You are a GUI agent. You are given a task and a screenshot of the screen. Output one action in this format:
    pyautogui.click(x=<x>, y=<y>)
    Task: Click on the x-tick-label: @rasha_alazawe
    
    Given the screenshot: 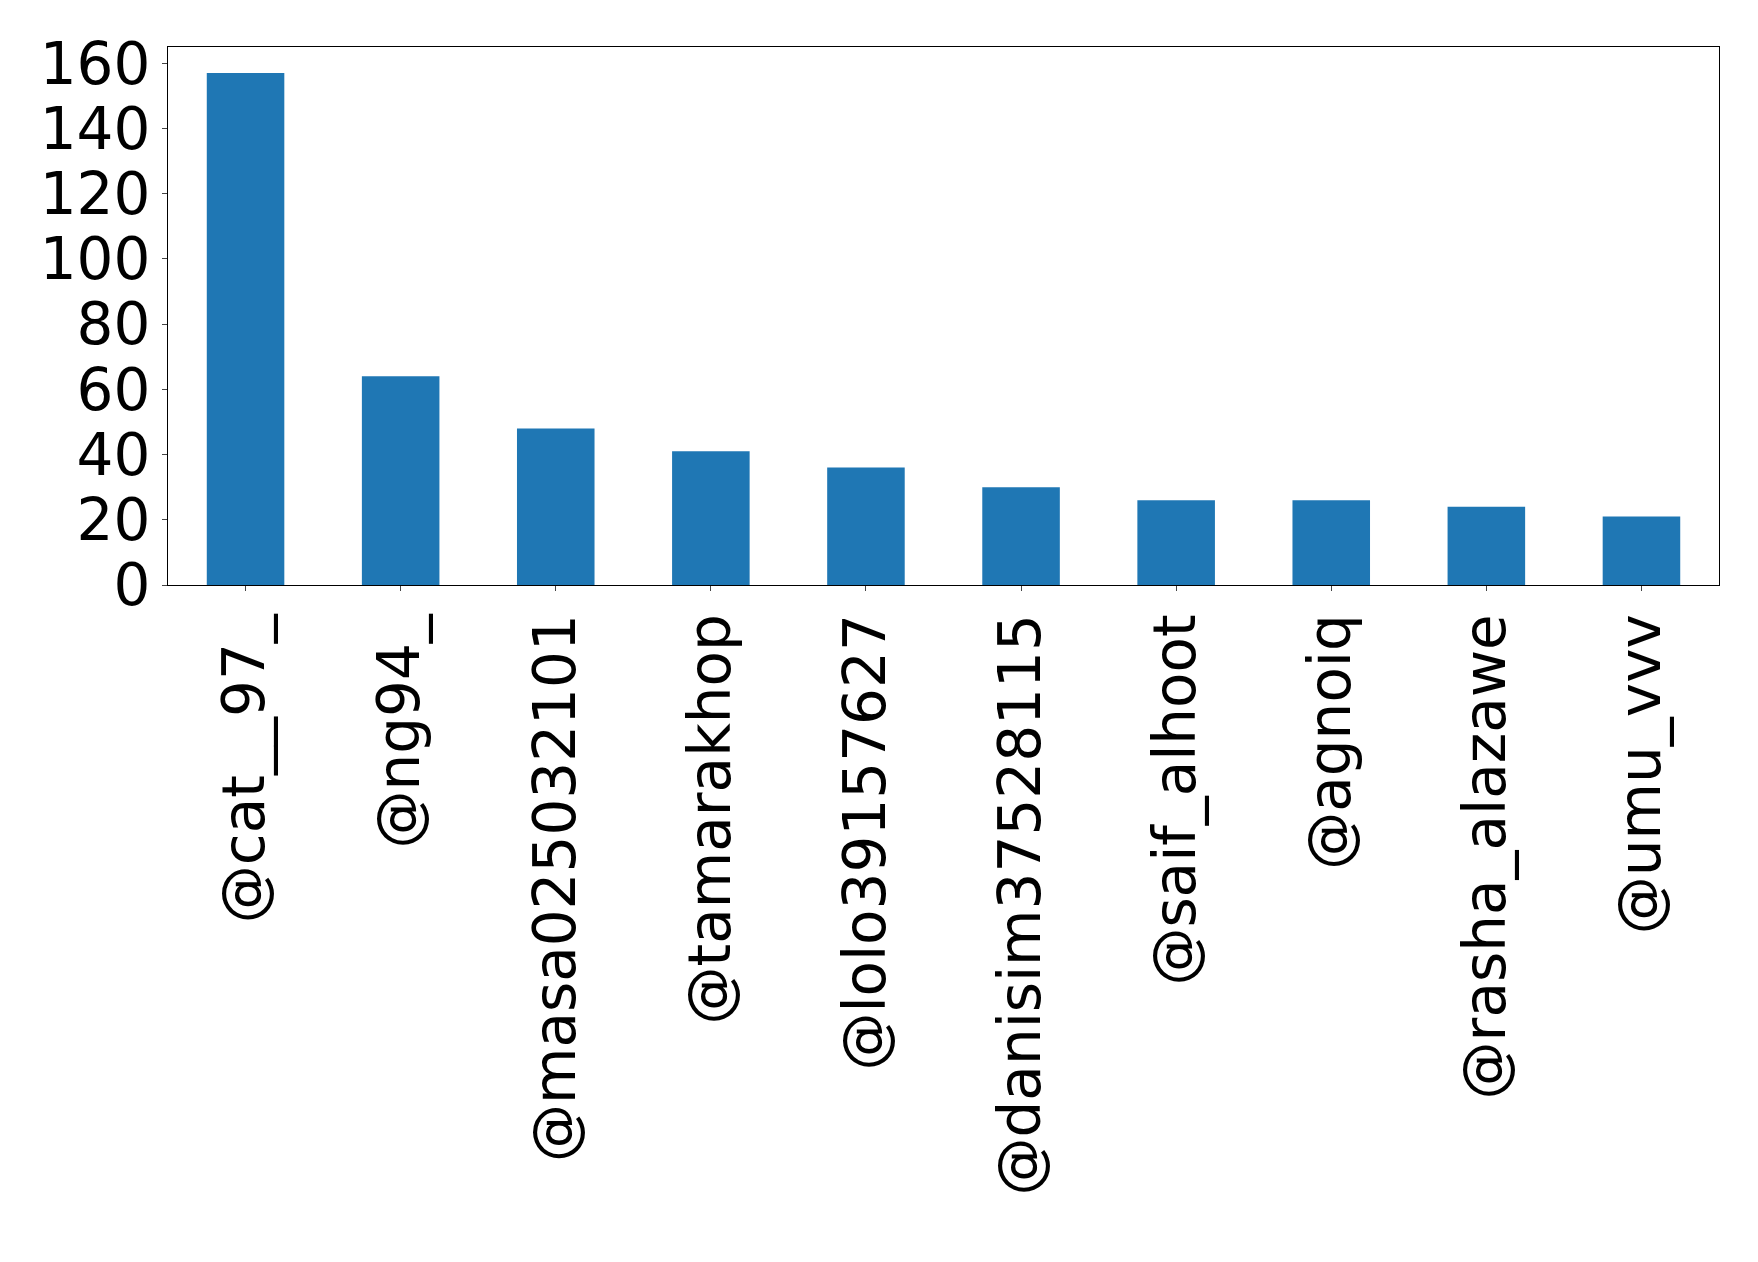 What is the action you would take?
    pyautogui.click(x=1485, y=857)
    